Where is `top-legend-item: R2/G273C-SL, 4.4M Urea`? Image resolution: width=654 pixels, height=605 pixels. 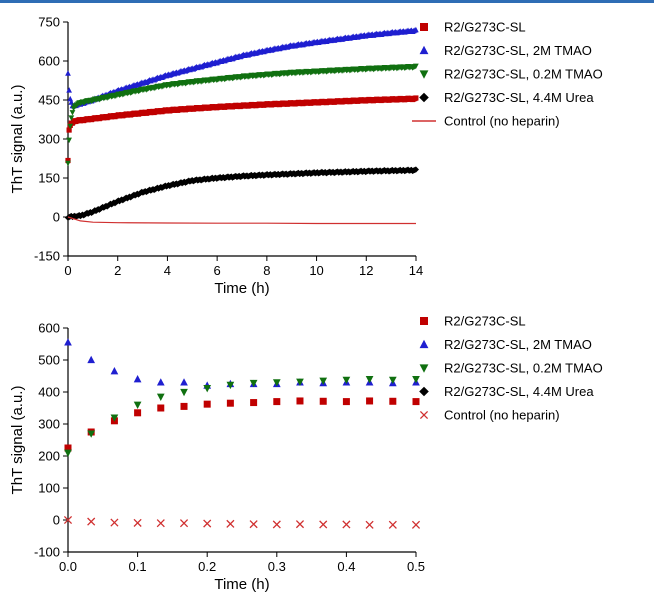
top-legend-item: R2/G273C-SL, 4.4M Urea is located at coordinates (506, 97).